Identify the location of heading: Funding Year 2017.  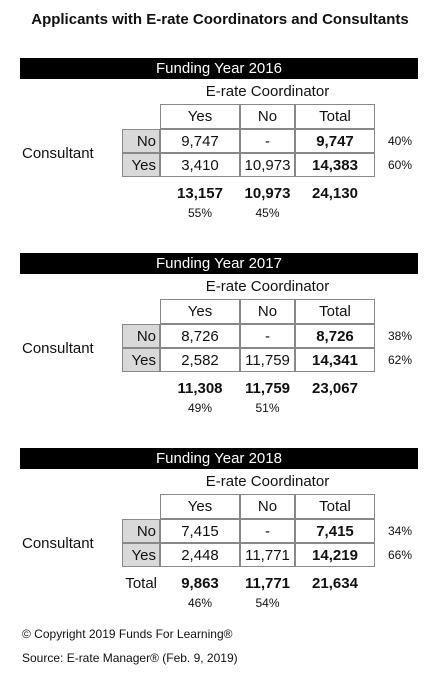
(219, 263).